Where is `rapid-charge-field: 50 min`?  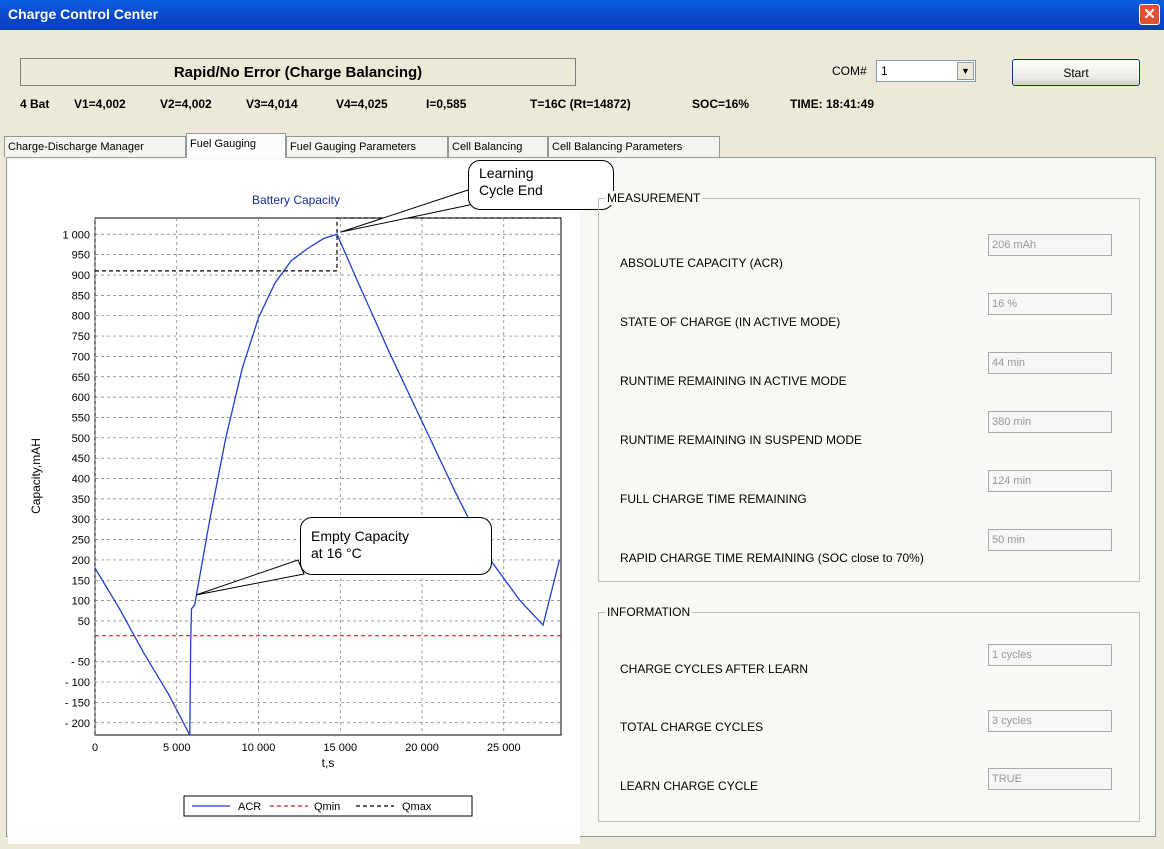
rapid-charge-field: 50 min is located at coordinates (1050, 540).